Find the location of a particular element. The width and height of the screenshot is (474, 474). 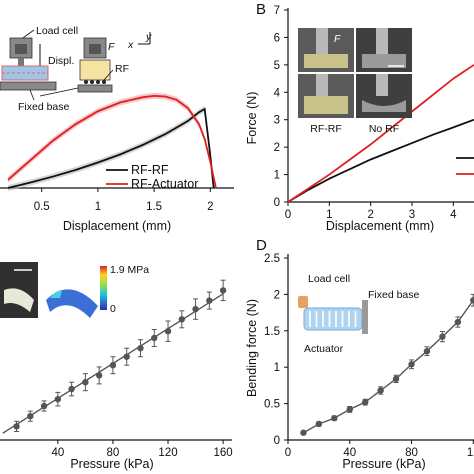

panel-d-inset: Load cell Fixed base Actuator is located at coordinates (359, 314).